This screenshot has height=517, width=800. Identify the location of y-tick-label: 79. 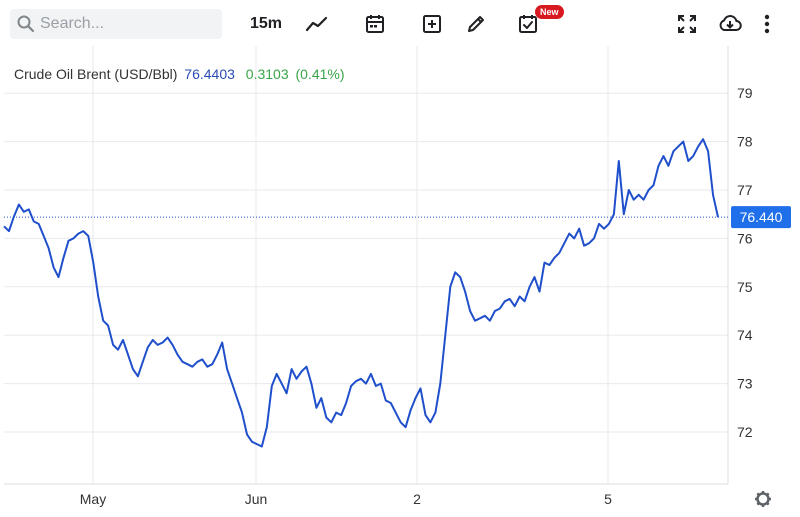
(745, 93).